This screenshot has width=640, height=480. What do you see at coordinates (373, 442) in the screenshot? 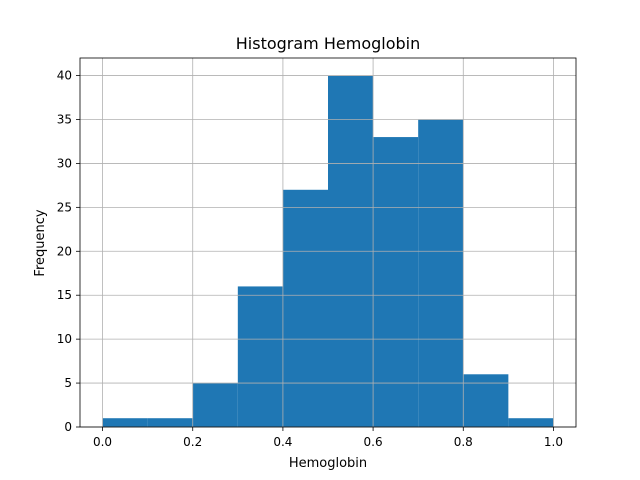
I see `x-tick-label: 0.6` at bounding box center [373, 442].